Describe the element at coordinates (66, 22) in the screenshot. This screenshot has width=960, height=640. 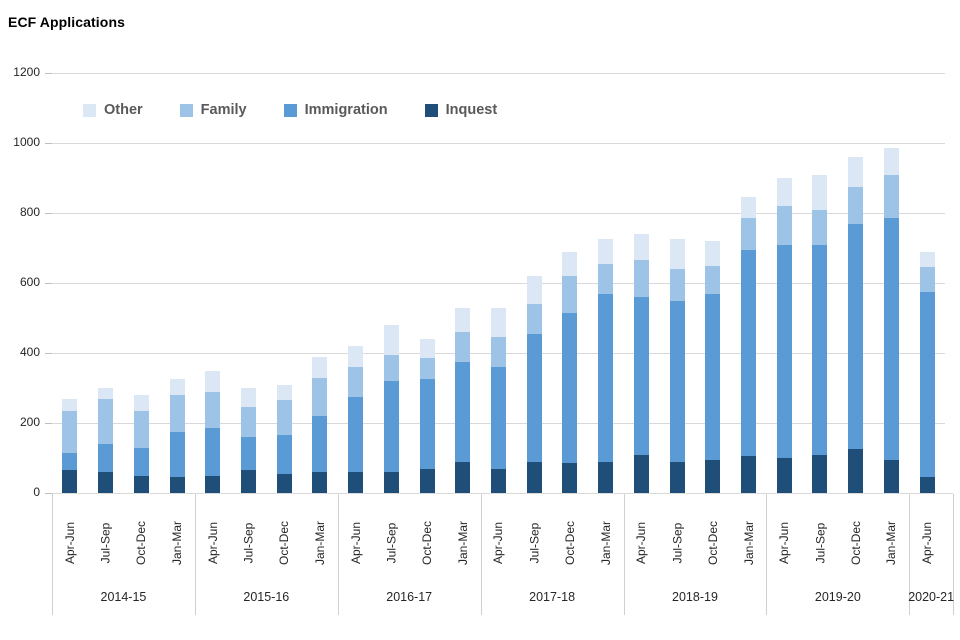
I see `chart-title: ECF Applications` at that location.